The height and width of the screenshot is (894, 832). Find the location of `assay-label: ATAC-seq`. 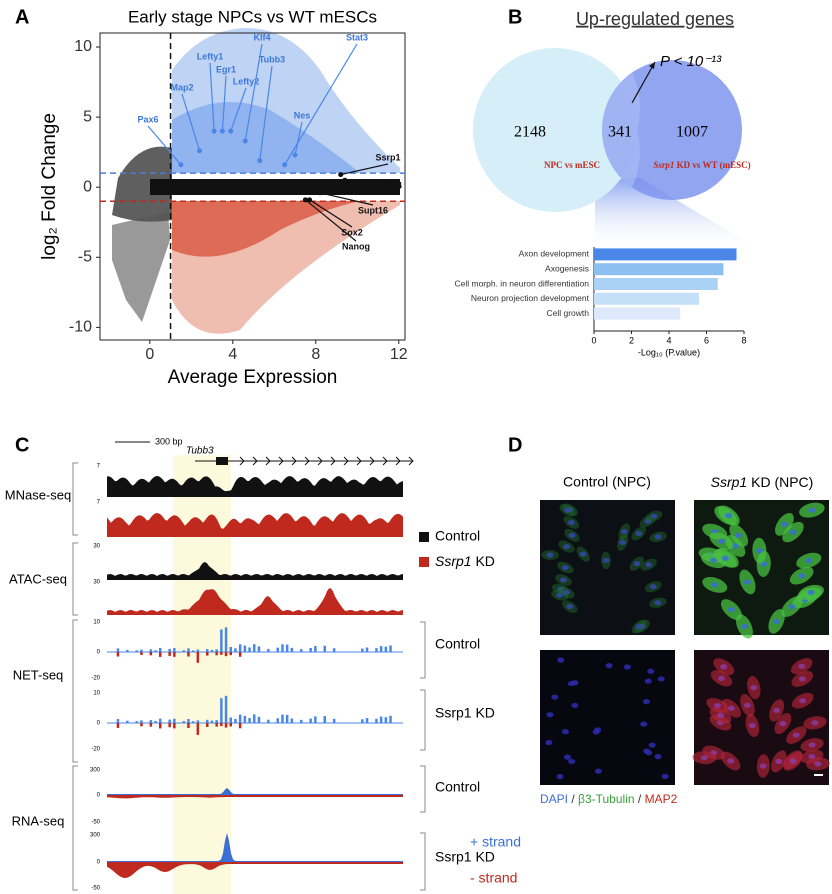

assay-label: ATAC-seq is located at coordinates (38, 578).